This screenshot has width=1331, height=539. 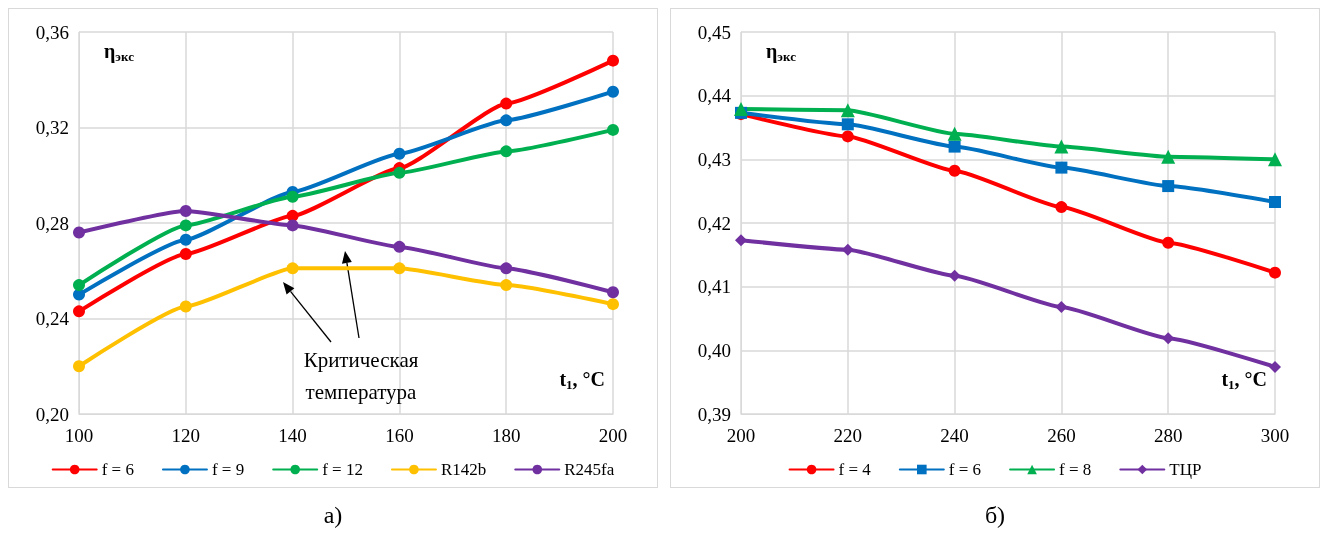 I want to click on y-tick-label: 0,20, so click(x=52, y=414).